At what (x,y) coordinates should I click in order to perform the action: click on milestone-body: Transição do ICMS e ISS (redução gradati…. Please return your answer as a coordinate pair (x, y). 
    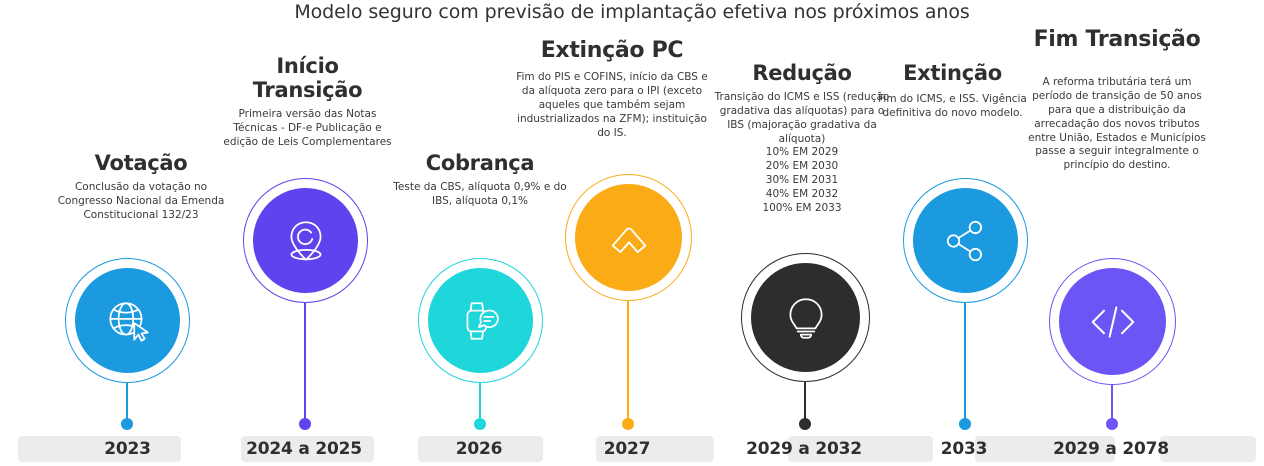
    Looking at the image, I should click on (802, 117).